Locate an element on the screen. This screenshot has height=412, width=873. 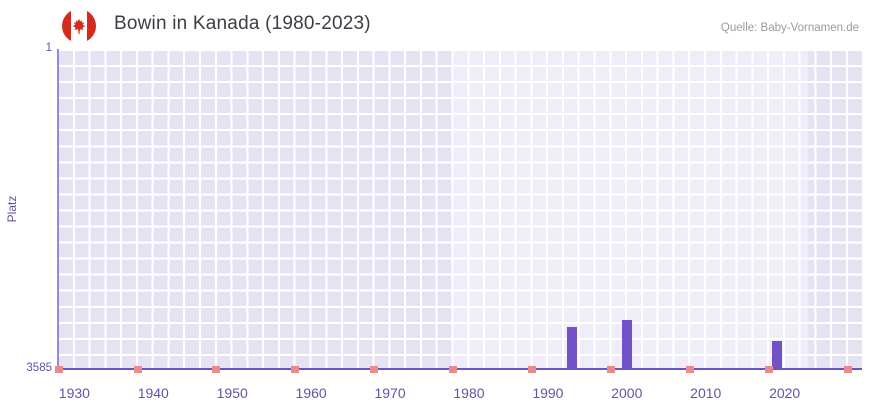
x-tick-label: 1940 is located at coordinates (153, 393).